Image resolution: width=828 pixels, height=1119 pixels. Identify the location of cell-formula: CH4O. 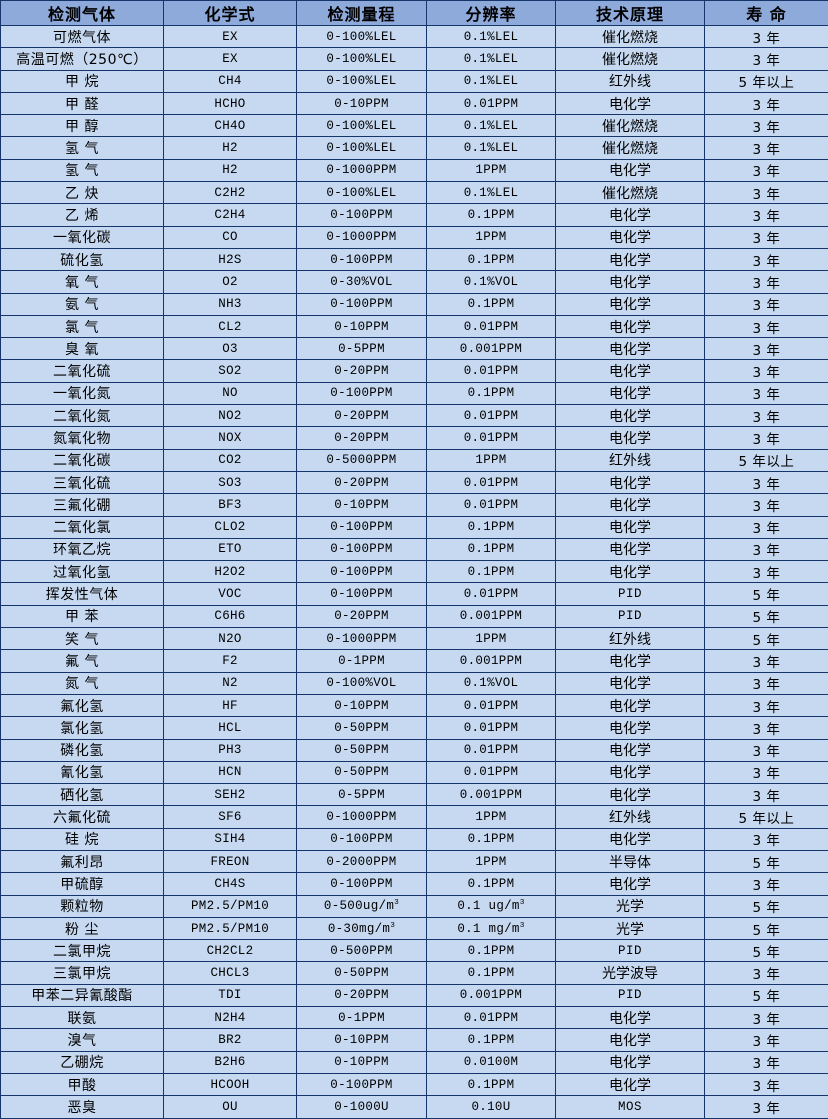
(230, 126).